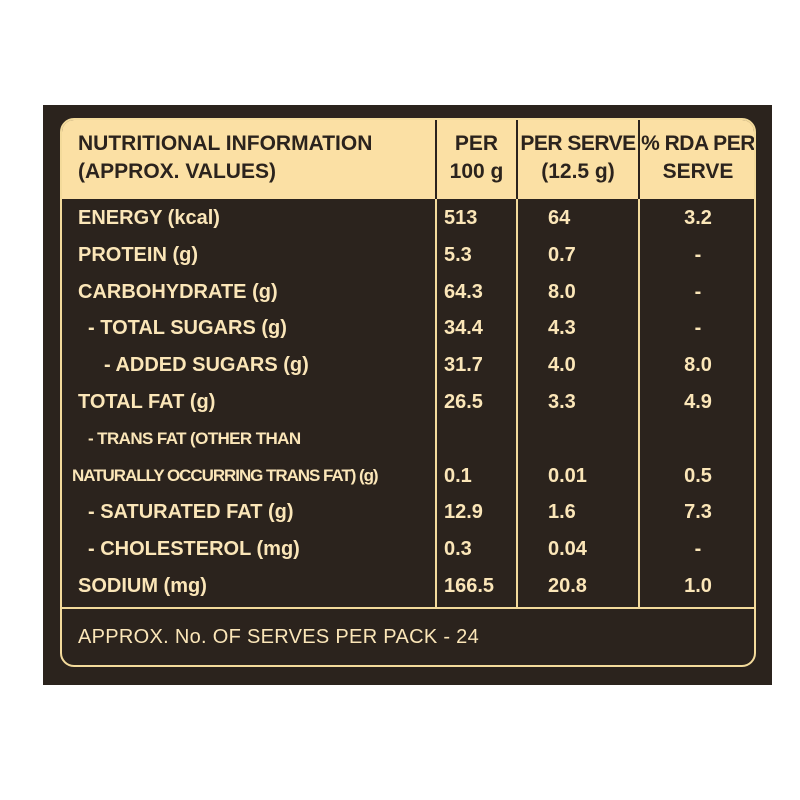  I want to click on value-per-100g: 31.7, so click(463, 365).